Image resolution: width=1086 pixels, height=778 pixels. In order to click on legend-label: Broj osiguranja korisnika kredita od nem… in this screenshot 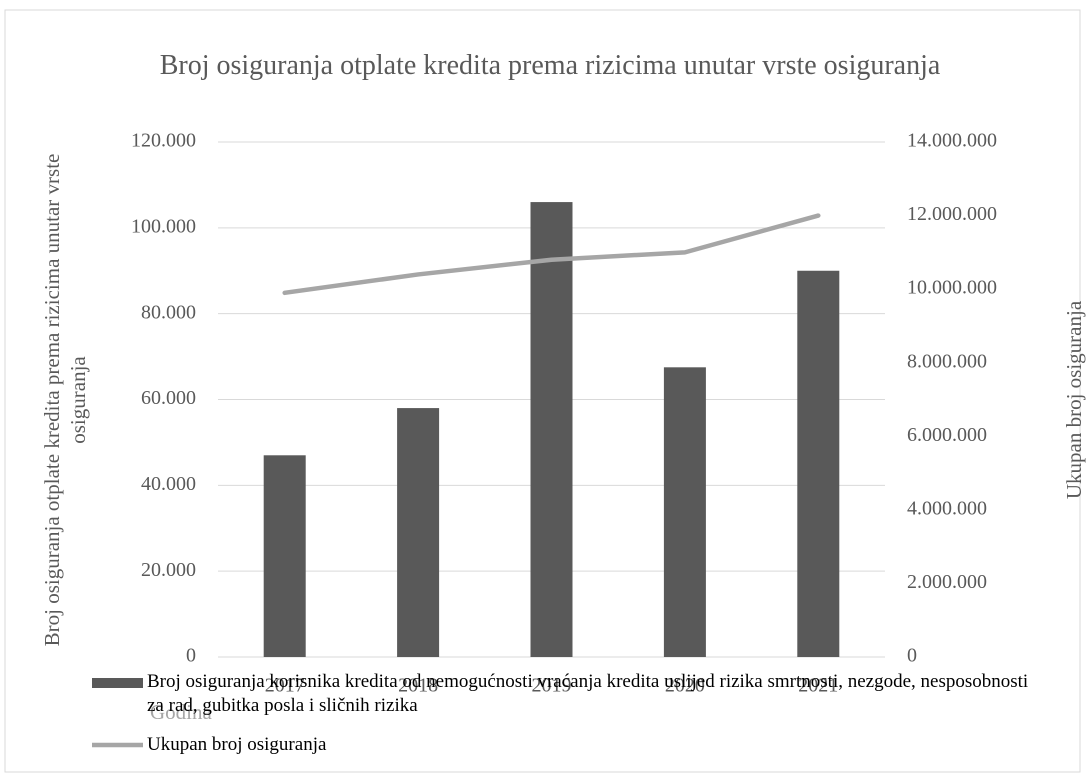, I will do `click(588, 693)`.